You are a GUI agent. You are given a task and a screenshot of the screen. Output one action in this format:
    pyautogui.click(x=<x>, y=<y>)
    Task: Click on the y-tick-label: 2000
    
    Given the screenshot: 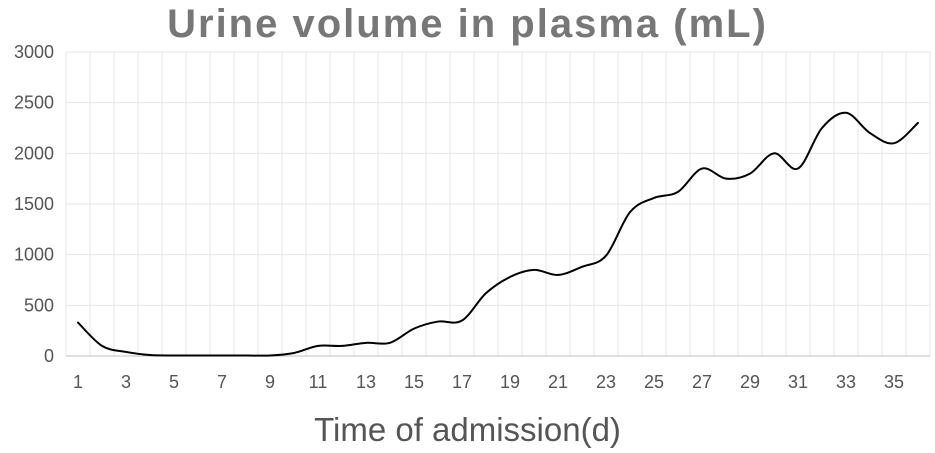 What is the action you would take?
    pyautogui.click(x=34, y=153)
    